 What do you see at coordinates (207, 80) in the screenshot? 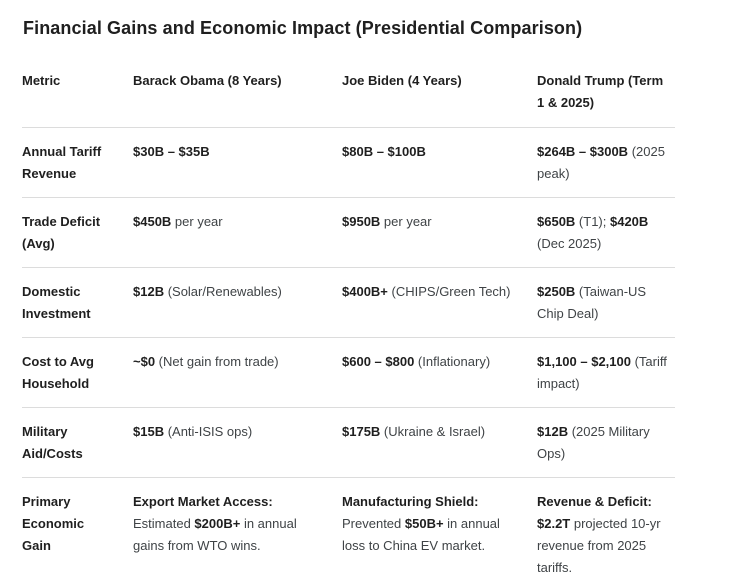
I see `column-header-obama: Barack Obama (8 Years)` at bounding box center [207, 80].